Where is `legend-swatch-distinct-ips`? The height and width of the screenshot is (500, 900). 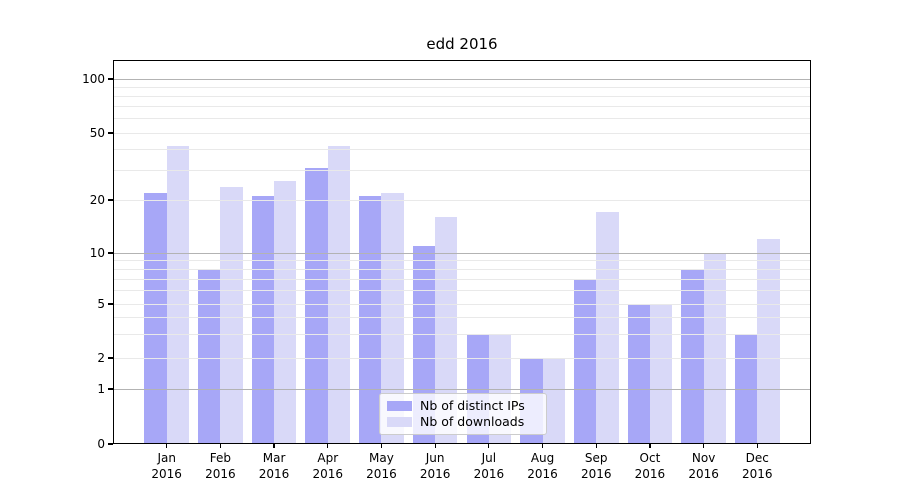
legend-swatch-distinct-ips is located at coordinates (399, 406).